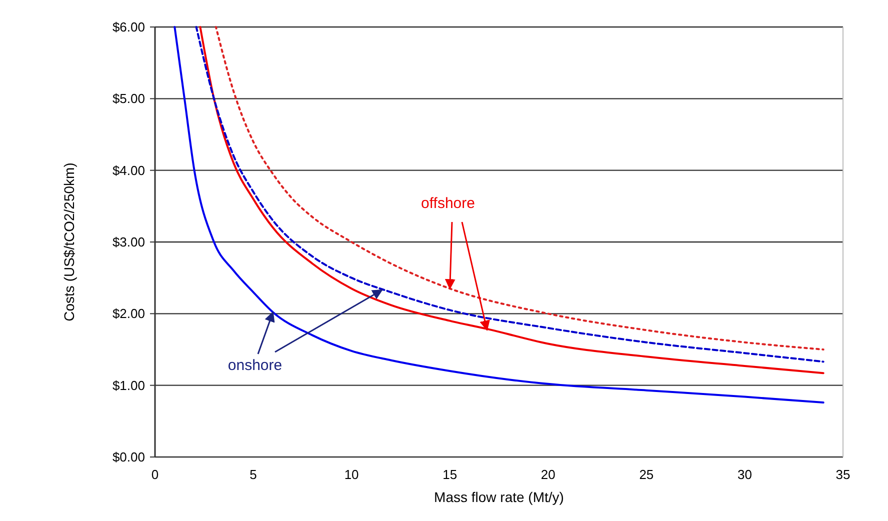  What do you see at coordinates (253, 474) in the screenshot?
I see `x-tick-label: 5` at bounding box center [253, 474].